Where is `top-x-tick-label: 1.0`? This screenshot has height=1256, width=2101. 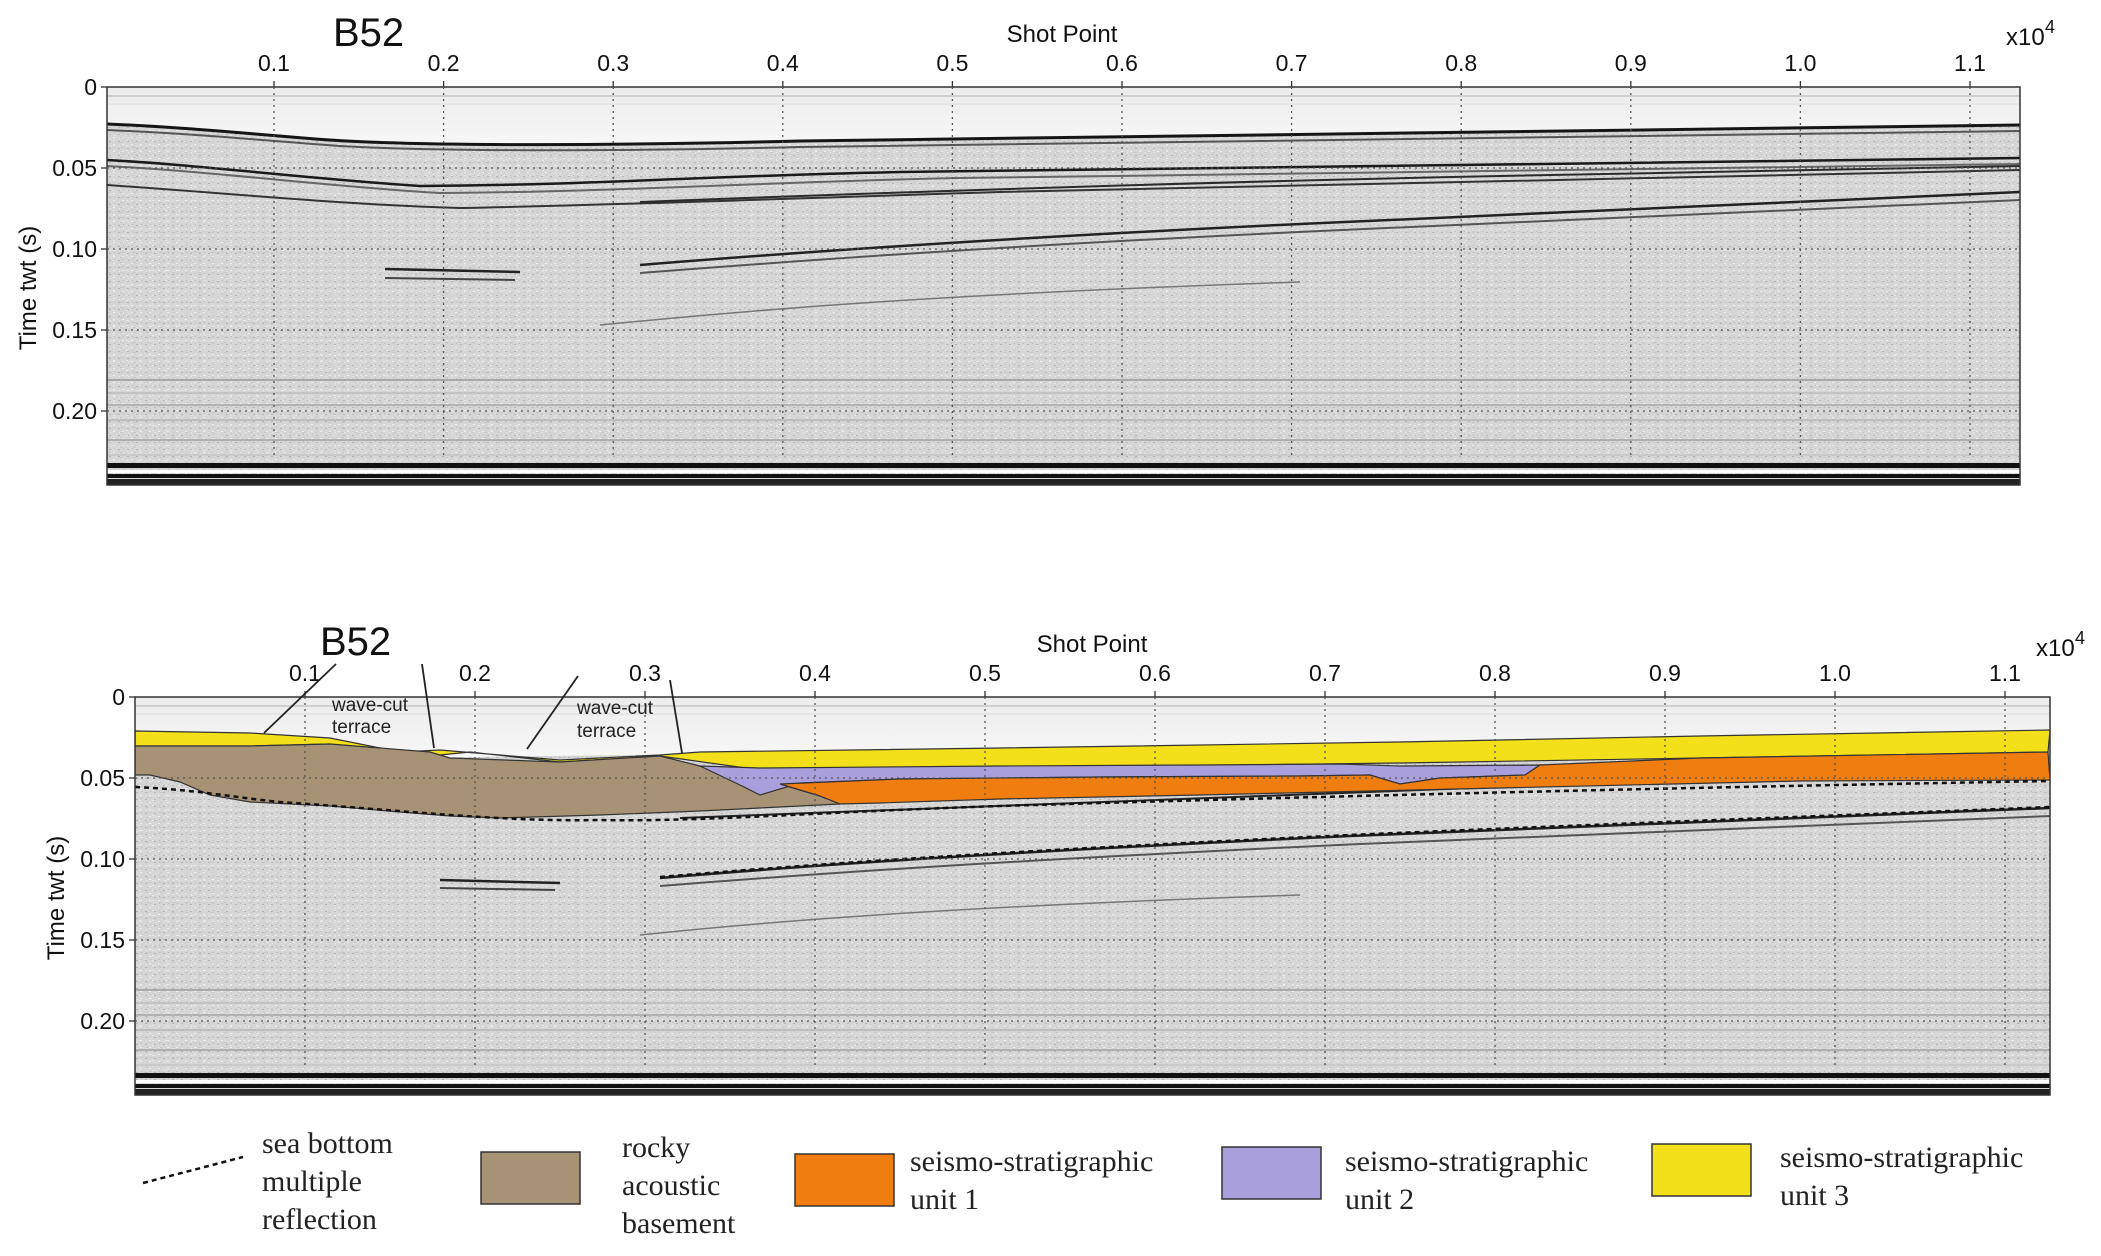
top-x-tick-label: 1.0 is located at coordinates (1800, 63).